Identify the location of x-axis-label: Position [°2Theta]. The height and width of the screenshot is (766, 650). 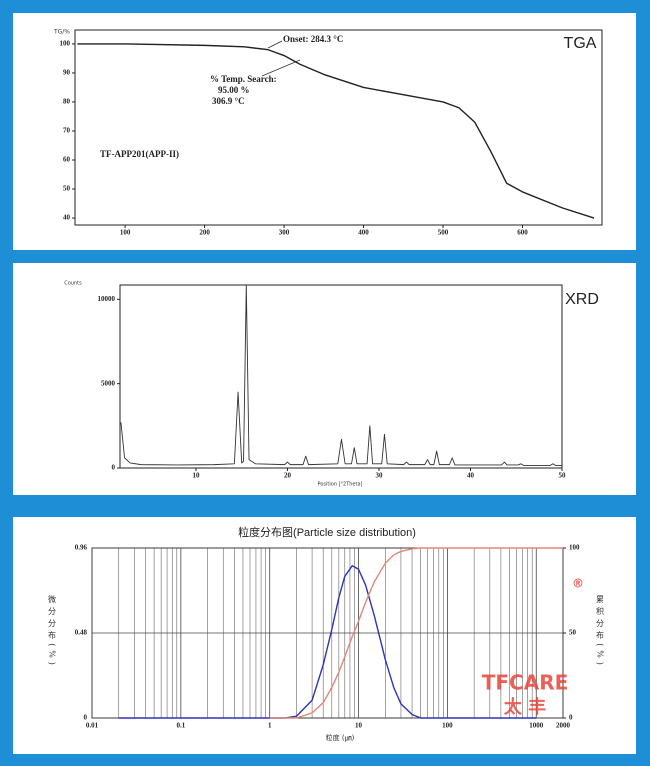
(340, 485).